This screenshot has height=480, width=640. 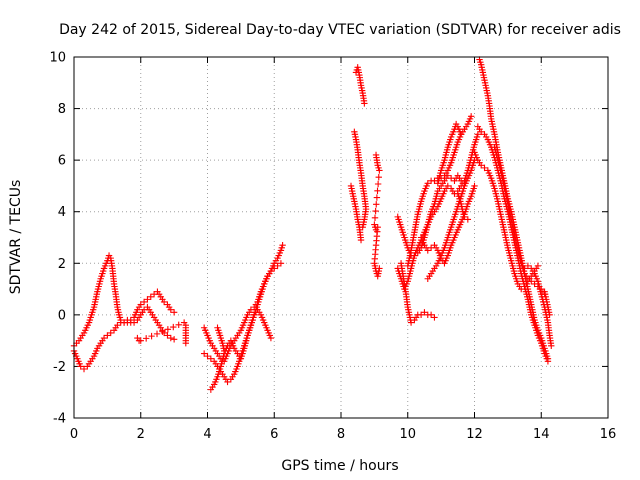 What do you see at coordinates (449, 153) in the screenshot?
I see `series-sat-r` at bounding box center [449, 153].